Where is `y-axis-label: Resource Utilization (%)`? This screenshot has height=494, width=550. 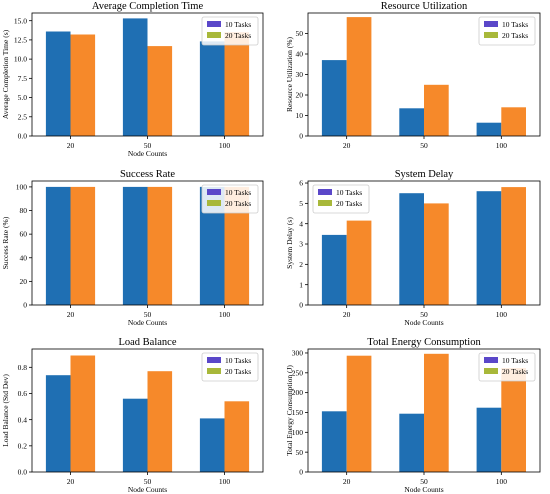 y-axis-label: Resource Utilization (%) is located at coordinates (289, 74).